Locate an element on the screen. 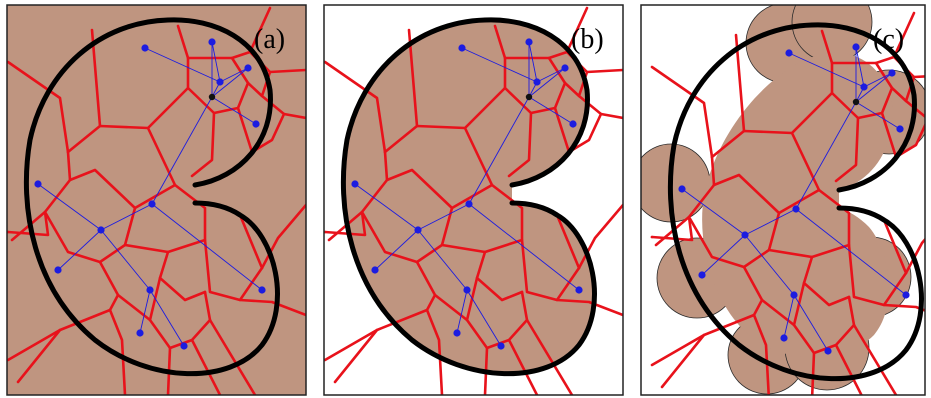 This screenshot has height=398, width=931. panel-label: (b) is located at coordinates (587, 39).